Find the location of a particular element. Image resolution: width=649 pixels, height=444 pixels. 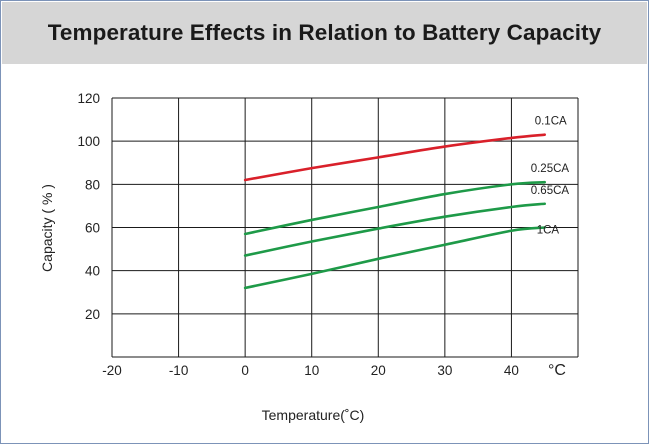

series-label-0.25CA: 0.25CA is located at coordinates (550, 169).